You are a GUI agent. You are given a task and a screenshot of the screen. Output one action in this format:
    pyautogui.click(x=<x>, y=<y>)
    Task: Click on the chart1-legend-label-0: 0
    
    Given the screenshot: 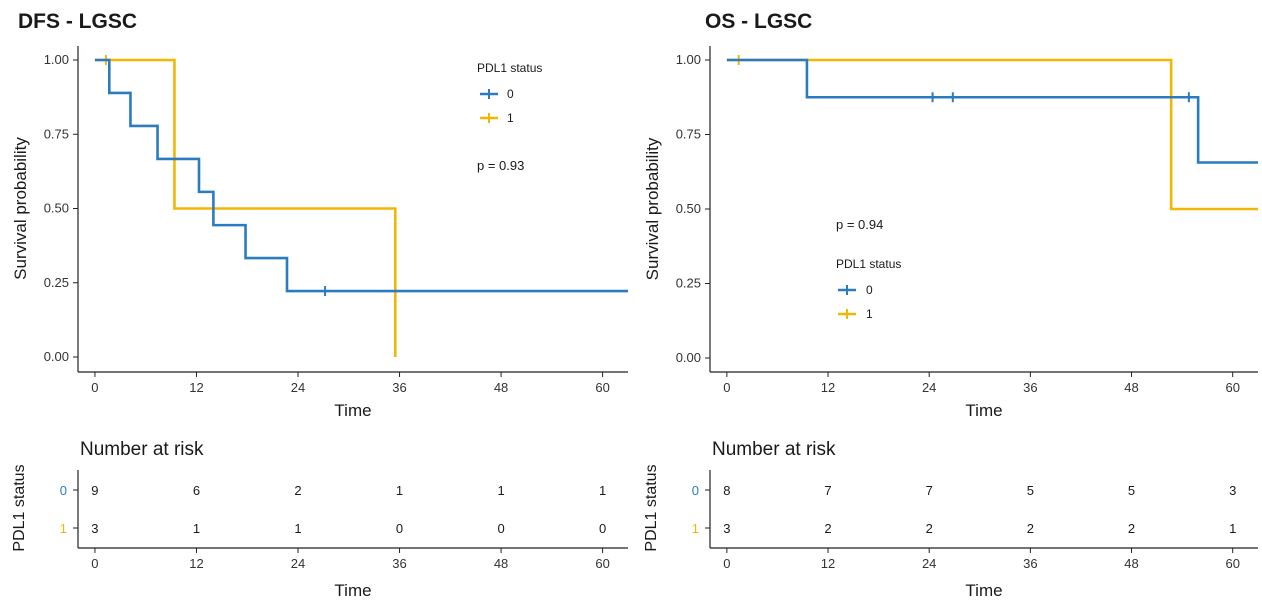 What is the action you would take?
    pyautogui.click(x=510, y=94)
    